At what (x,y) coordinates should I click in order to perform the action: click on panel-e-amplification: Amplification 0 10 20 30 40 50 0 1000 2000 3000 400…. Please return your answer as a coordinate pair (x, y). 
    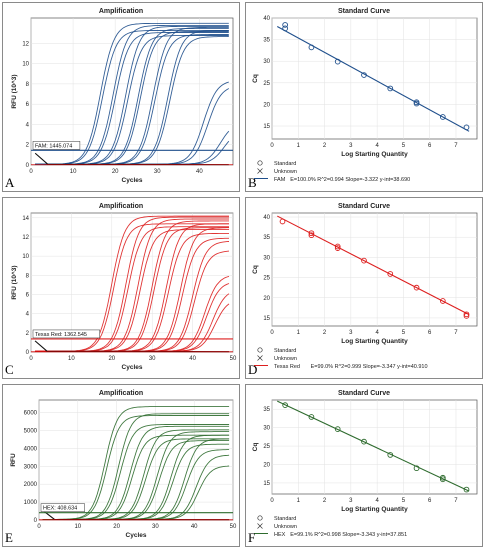
    Looking at the image, I should click on (121, 465).